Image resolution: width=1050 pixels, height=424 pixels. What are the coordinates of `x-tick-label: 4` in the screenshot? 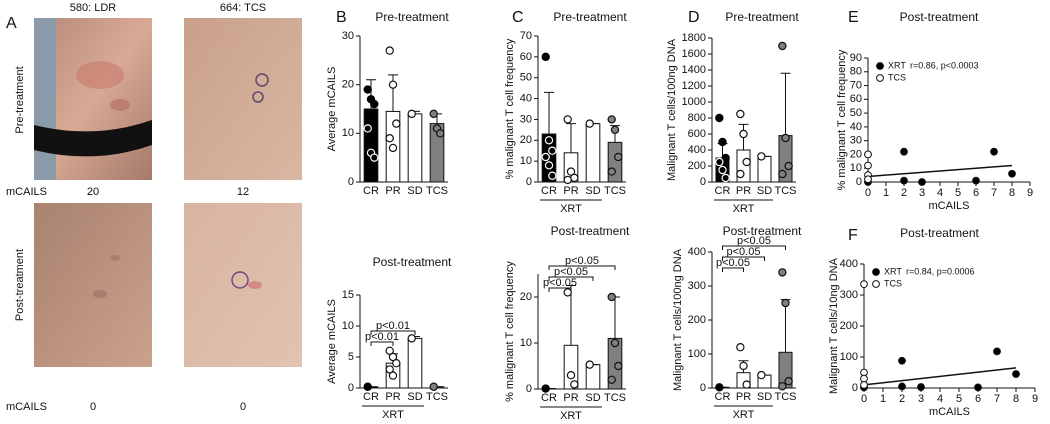 It's located at (940, 399).